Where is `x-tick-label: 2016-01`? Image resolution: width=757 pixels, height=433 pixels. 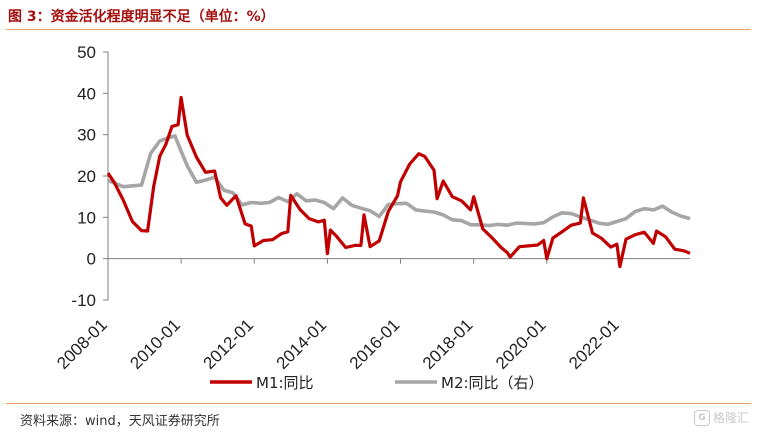
x-tick-label: 2016-01 is located at coordinates (375, 344).